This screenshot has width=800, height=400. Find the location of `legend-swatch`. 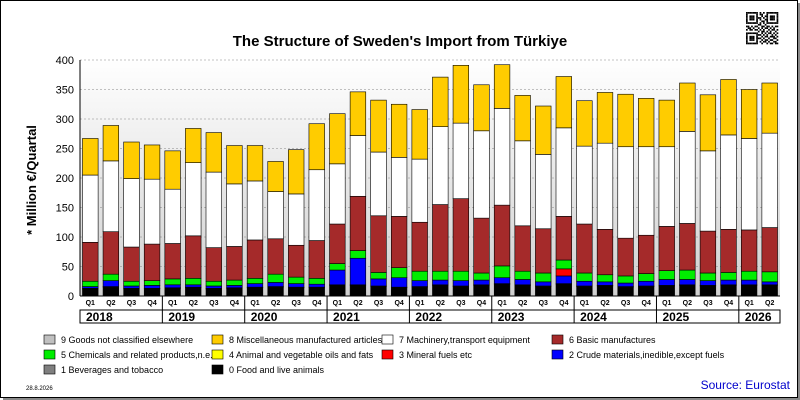

legend-swatch is located at coordinates (557, 354).